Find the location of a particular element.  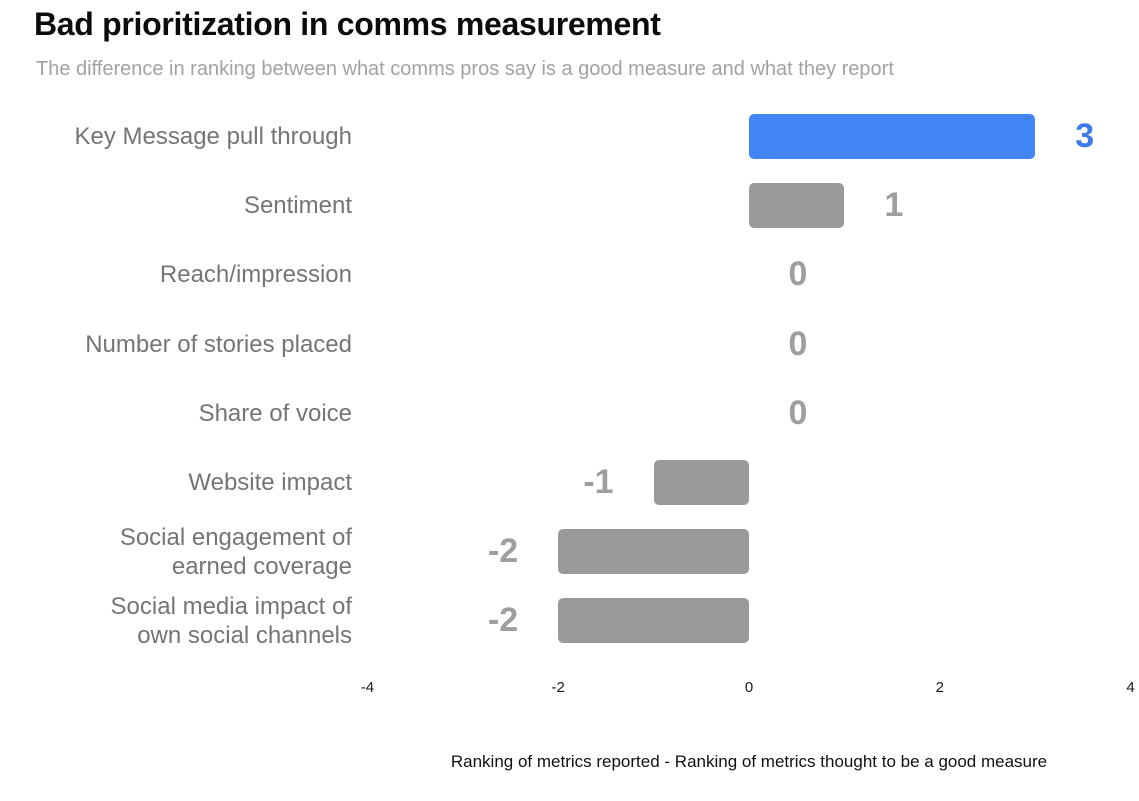

category-label: Key Message pull through is located at coordinates (213, 137).